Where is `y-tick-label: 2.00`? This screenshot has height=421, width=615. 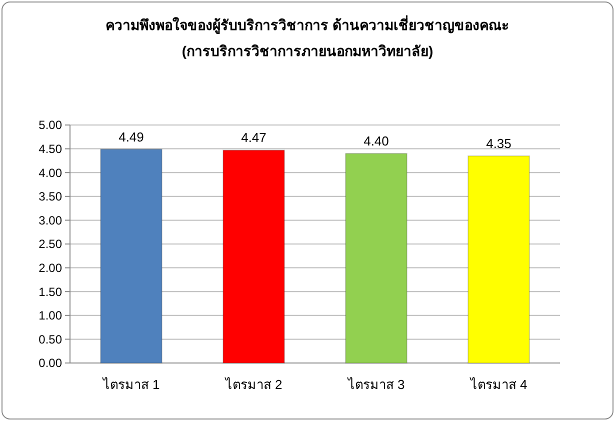
y-tick-label: 2.00 is located at coordinates (50, 268).